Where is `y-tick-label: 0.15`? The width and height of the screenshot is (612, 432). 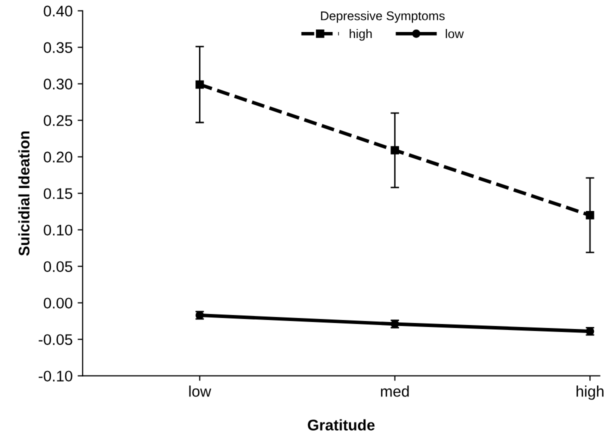
y-tick-label: 0.15 is located at coordinates (58, 194).